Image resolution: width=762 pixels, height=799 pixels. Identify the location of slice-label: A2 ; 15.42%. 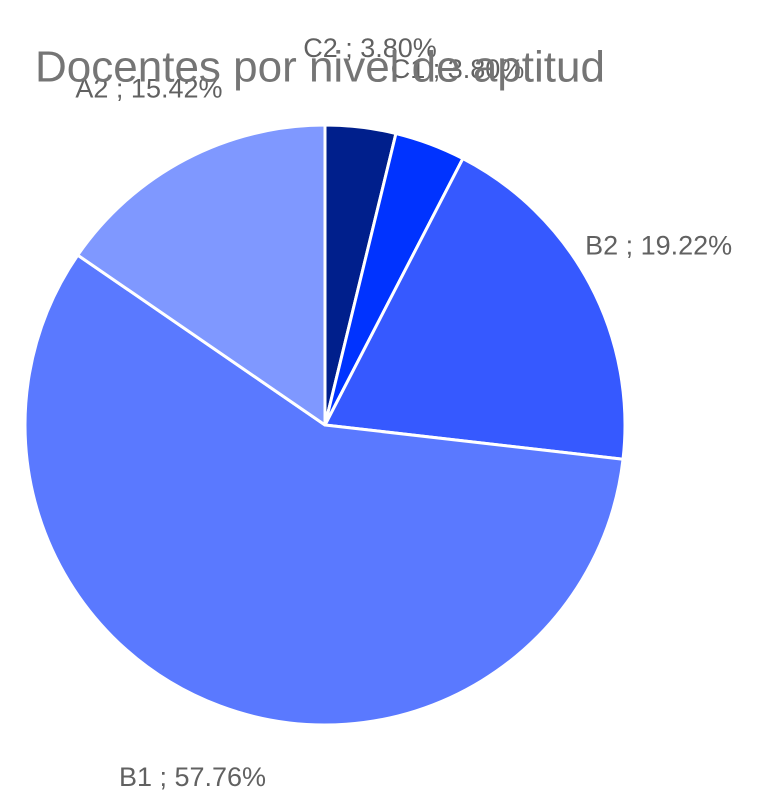
(148, 89).